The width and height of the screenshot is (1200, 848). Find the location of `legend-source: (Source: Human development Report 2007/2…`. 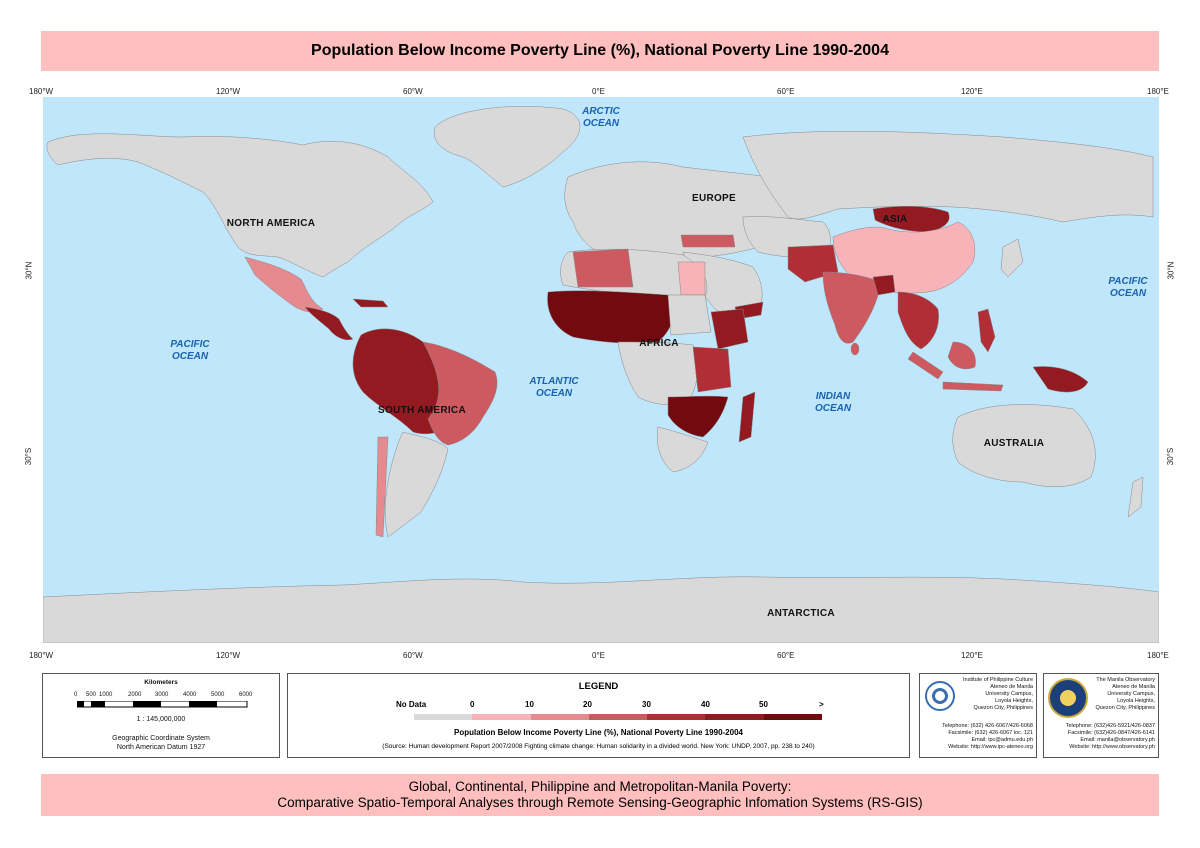

legend-source: (Source: Human development Report 2007/2… is located at coordinates (598, 746).